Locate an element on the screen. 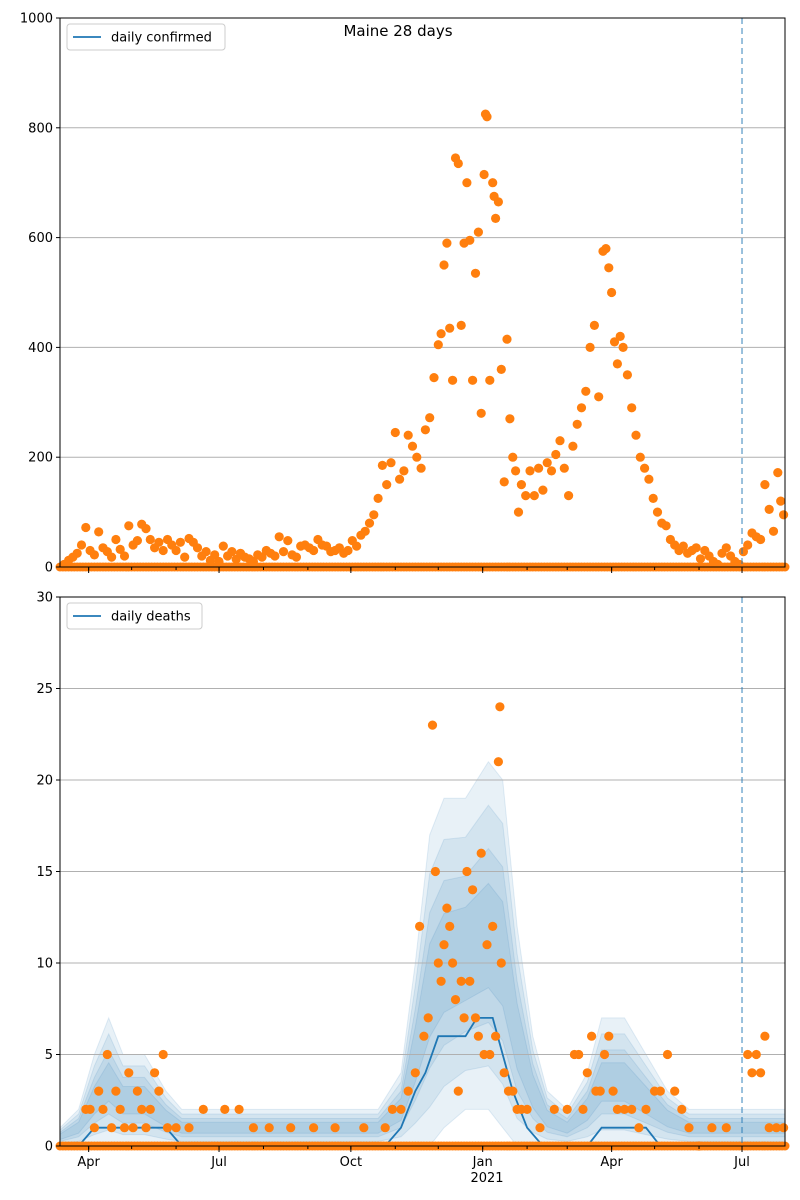 The width and height of the screenshot is (800, 1200). confirmed-x-ticks is located at coordinates (415, 570).